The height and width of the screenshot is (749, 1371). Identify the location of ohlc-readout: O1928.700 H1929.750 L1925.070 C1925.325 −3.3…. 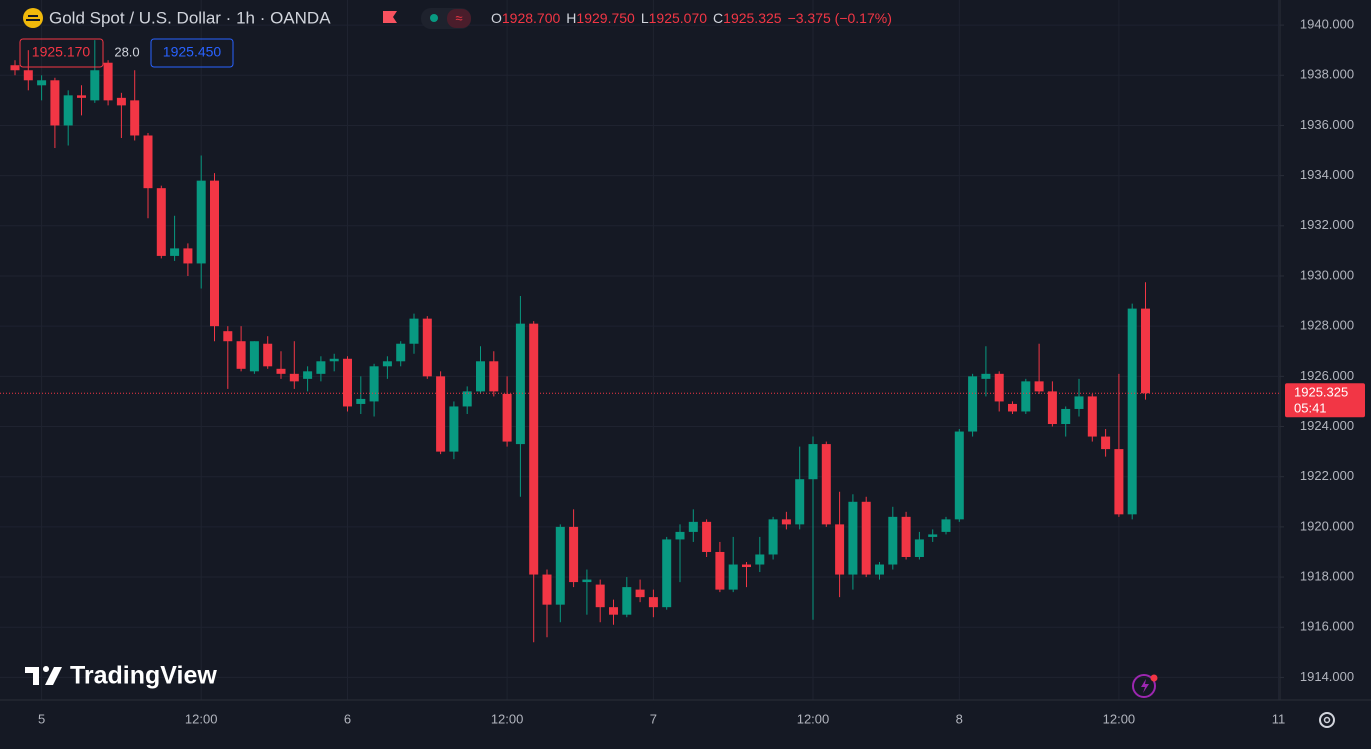
(691, 18).